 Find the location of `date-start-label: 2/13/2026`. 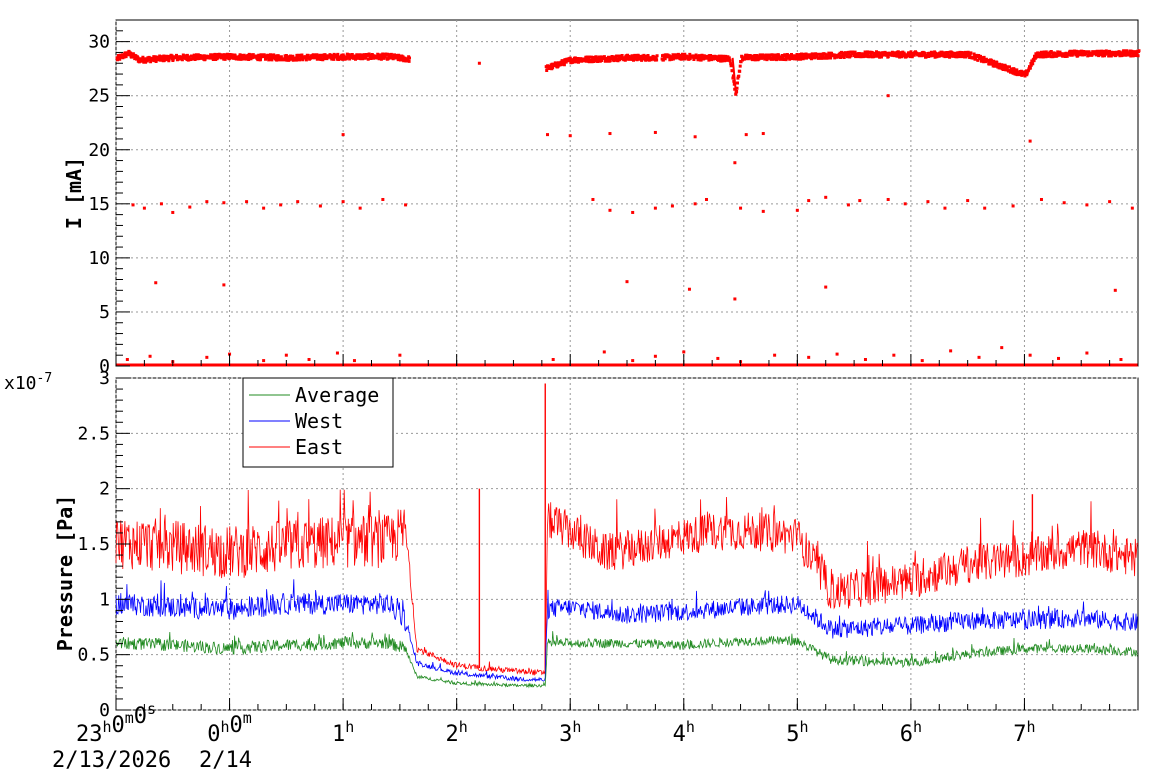

date-start-label: 2/13/2026 is located at coordinates (111, 760).